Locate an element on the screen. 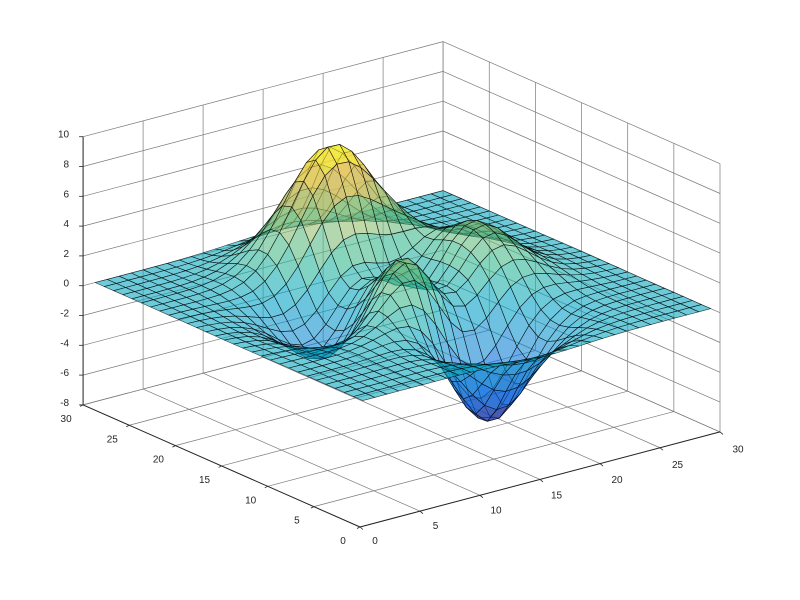 Image resolution: width=800 pixels, height=600 pixels. z-tick-label: 4 is located at coordinates (67, 224).